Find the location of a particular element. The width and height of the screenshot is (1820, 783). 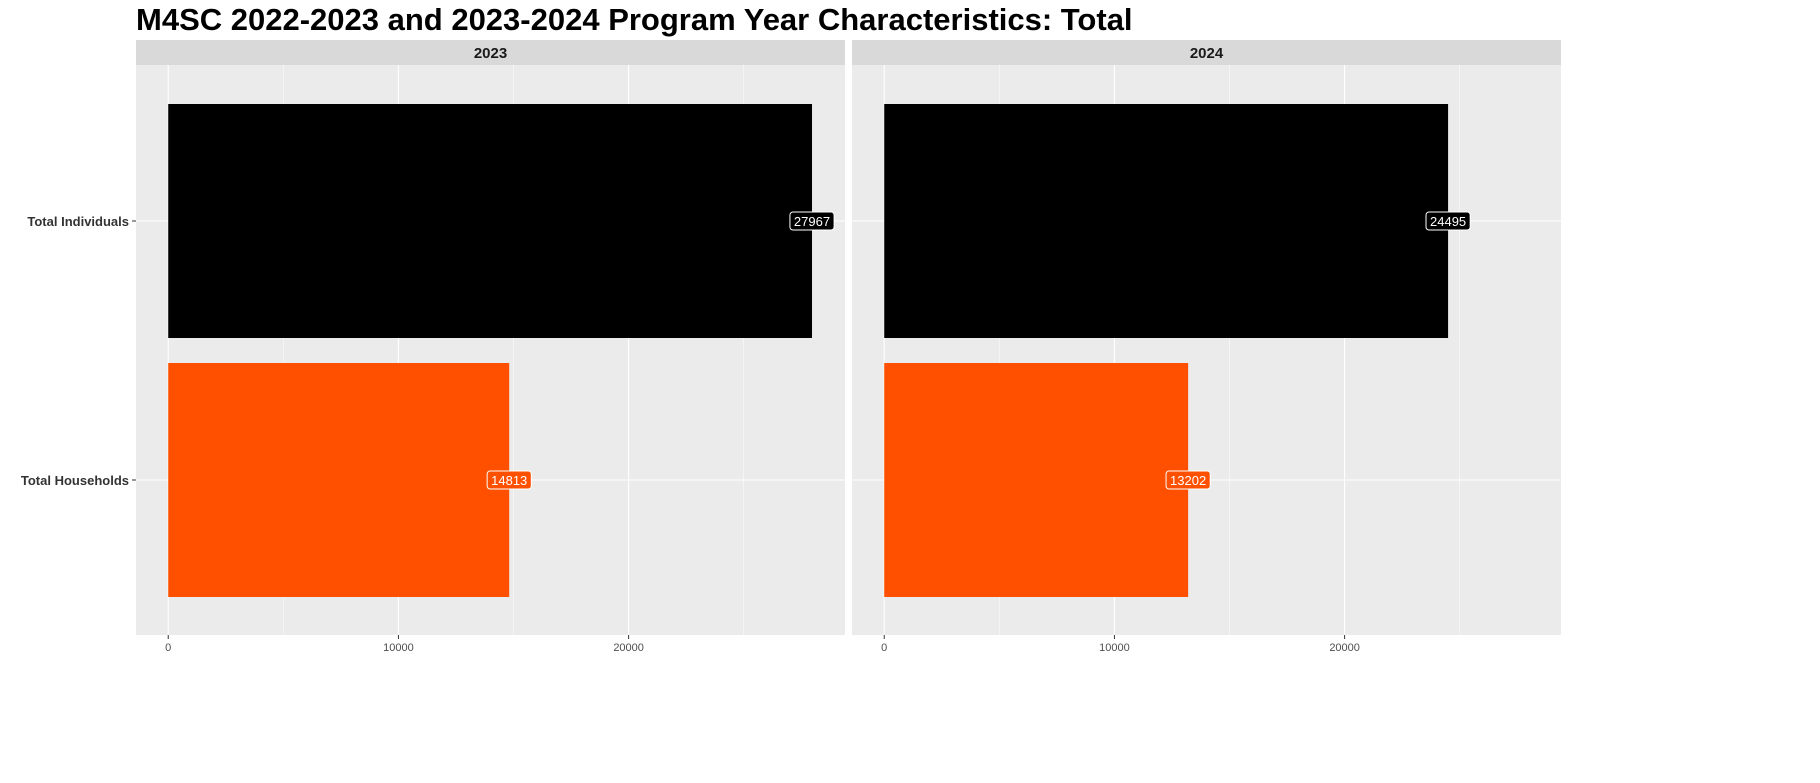

facet-label: 2023 is located at coordinates (490, 53).